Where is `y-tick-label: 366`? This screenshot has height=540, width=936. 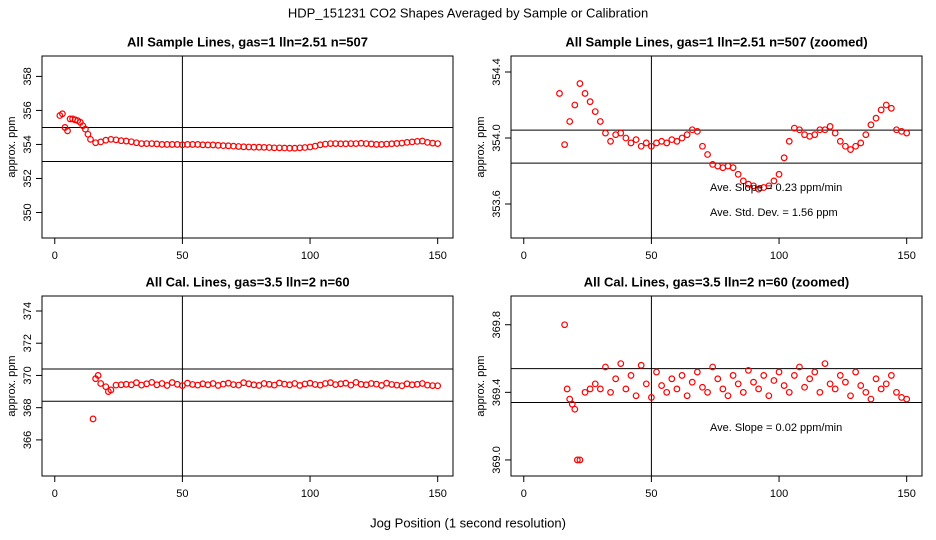
y-tick-label: 366 is located at coordinates (28, 440).